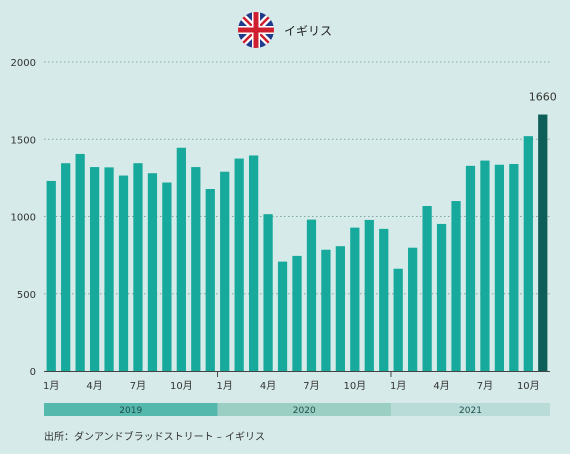  Describe the element at coordinates (26, 295) in the screenshot. I see `y-tick-label: 500` at that location.